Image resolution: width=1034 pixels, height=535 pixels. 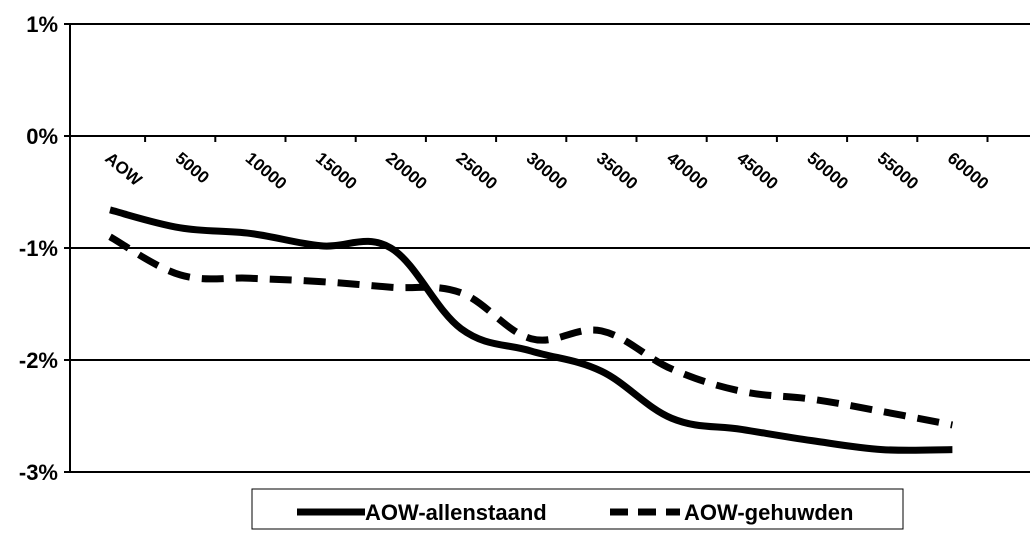 What do you see at coordinates (968, 171) in the screenshot?
I see `x-tick-label: 60000` at bounding box center [968, 171].